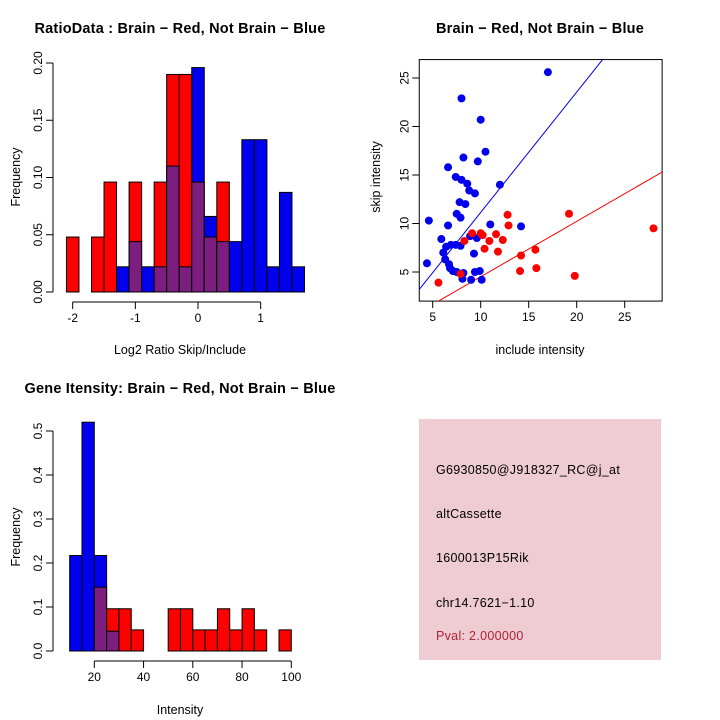 Image resolution: width=720 pixels, height=720 pixels. Describe the element at coordinates (38, 430) in the screenshot. I see `y-tick-label: 0.5` at that location.